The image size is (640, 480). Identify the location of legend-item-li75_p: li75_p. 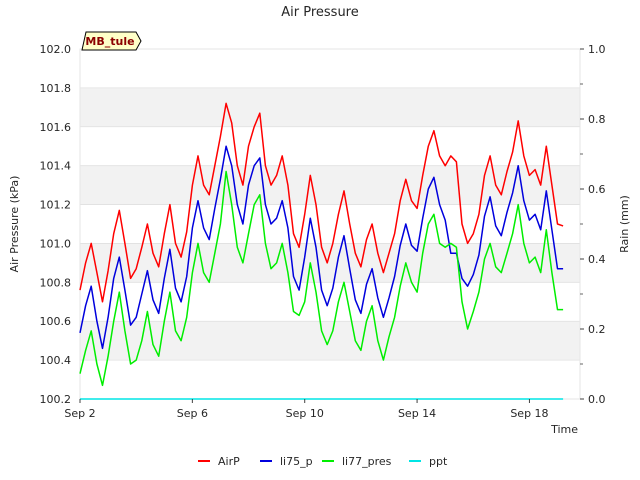
(286, 461).